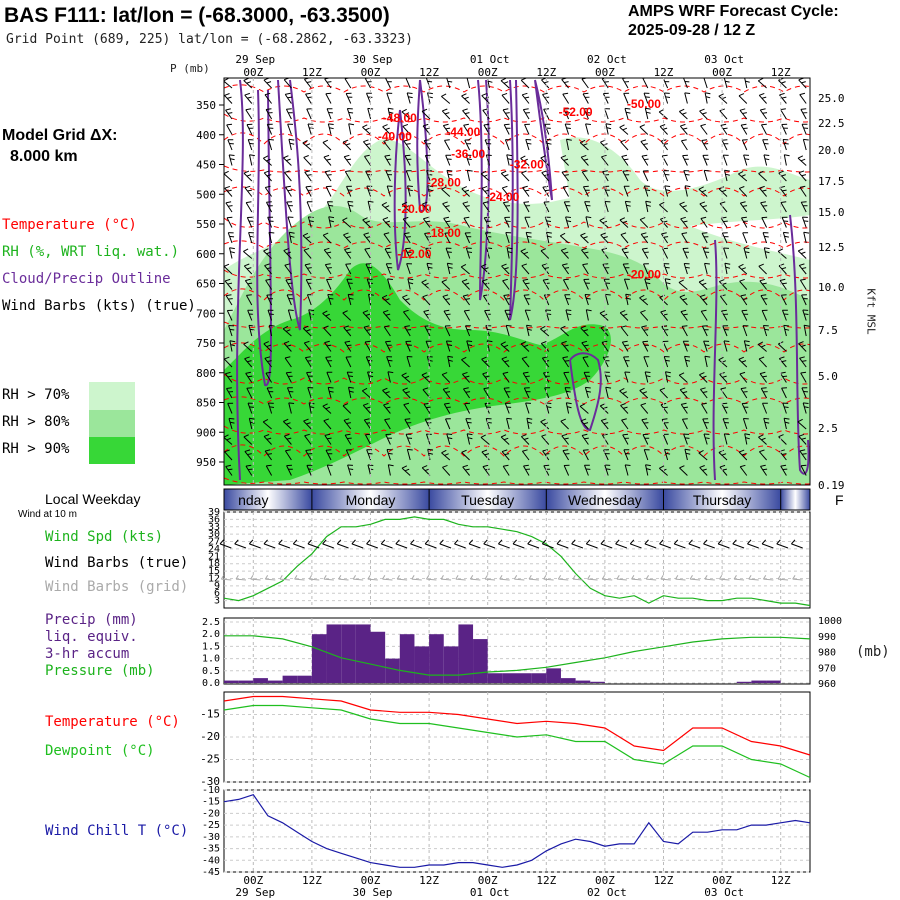 Image resolution: width=900 pixels, height=900 pixels. Describe the element at coordinates (211, 683) in the screenshot. I see `precip-tick: 0.0` at that location.